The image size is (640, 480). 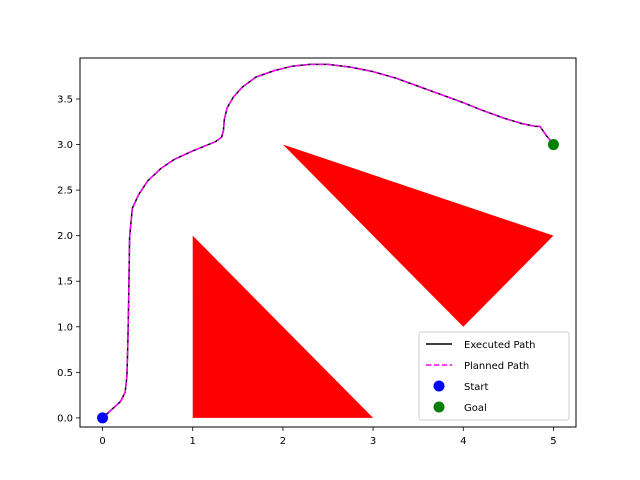 What do you see at coordinates (496, 366) in the screenshot?
I see `legend-label-planned-path: Planned Path` at bounding box center [496, 366].